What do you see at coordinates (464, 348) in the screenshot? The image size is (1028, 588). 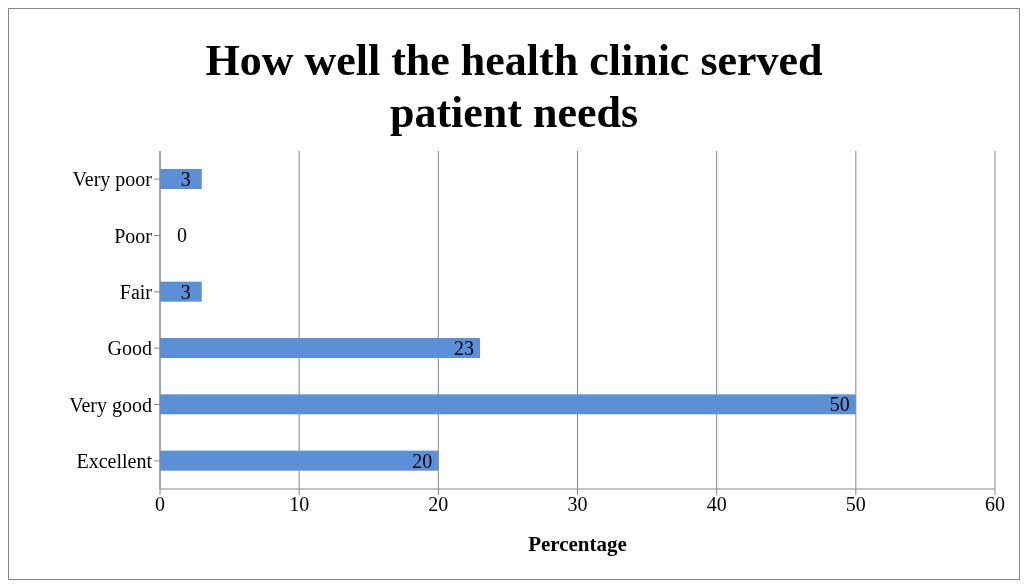 I see `data-label: 23` at bounding box center [464, 348].